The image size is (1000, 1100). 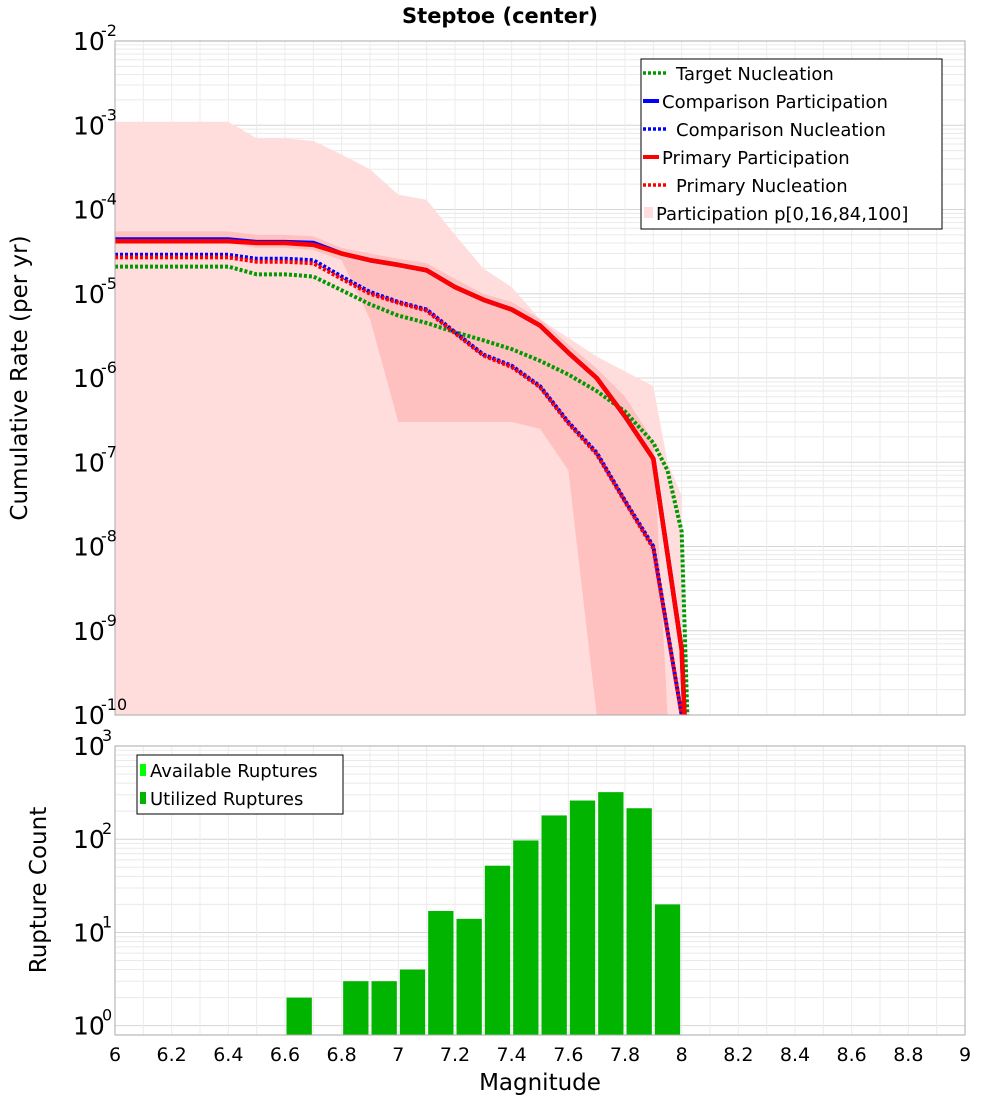 I want to click on legend-label-participation-band: Participation p[0,16,84,100], so click(x=782, y=214).